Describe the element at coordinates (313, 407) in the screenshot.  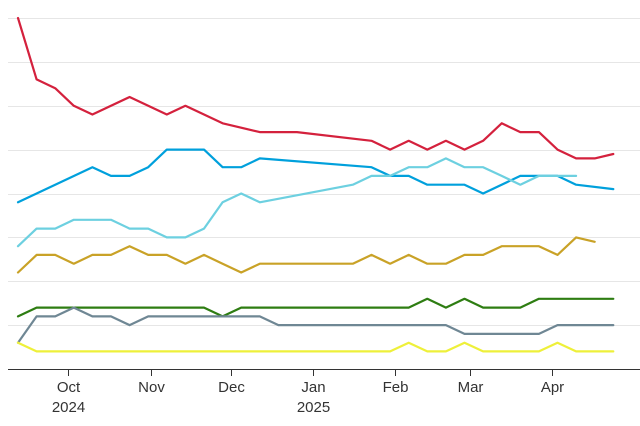
I see `x-tick-year-label: 2025` at that location.